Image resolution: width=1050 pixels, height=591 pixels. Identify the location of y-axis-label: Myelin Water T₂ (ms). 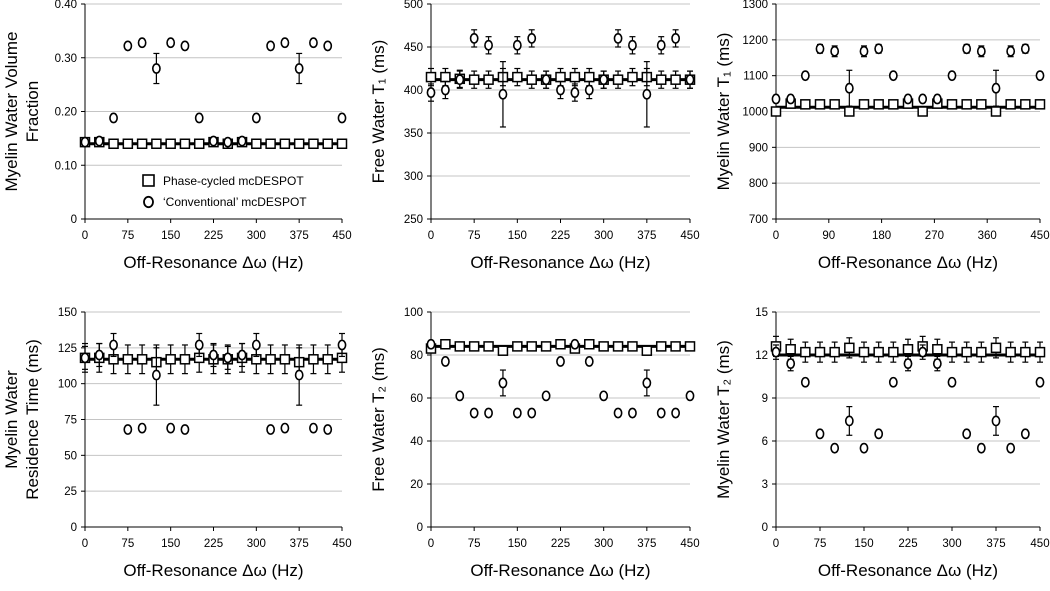
(723, 419).